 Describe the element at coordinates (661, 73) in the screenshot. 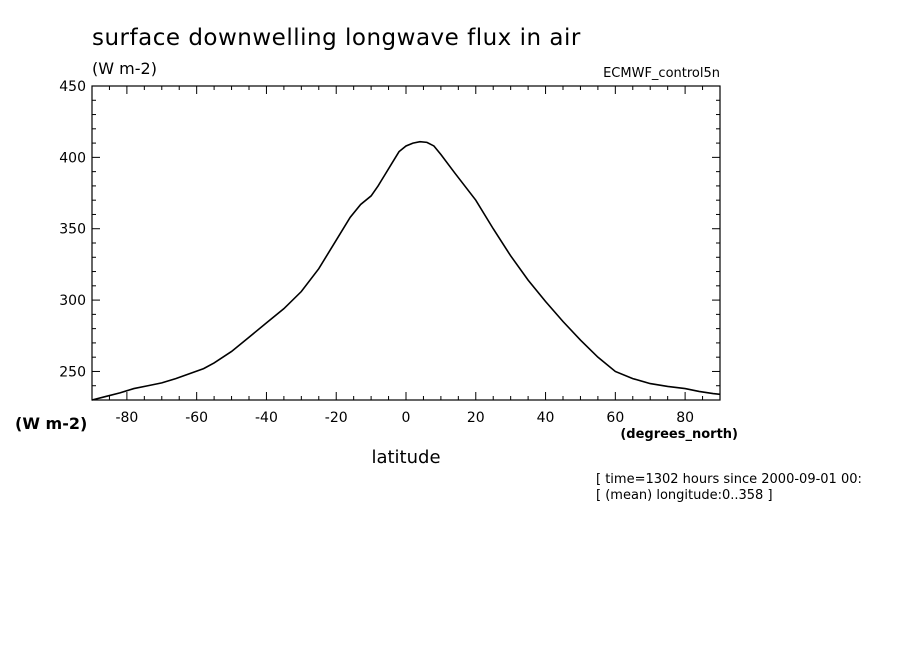

I see `dataset-label: ECMWF_control5n` at that location.